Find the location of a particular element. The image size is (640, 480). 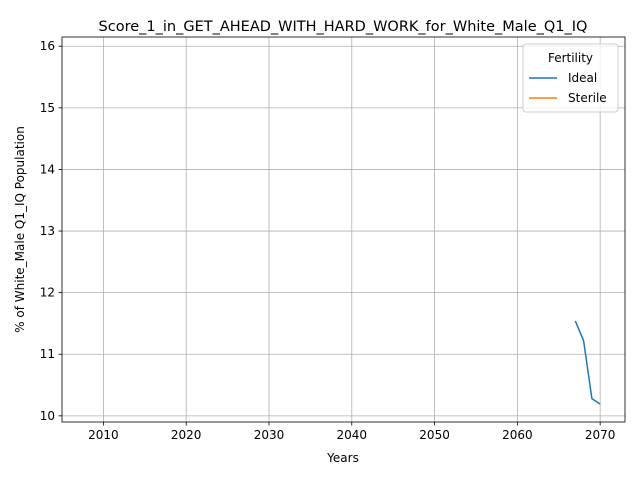

series-line-ideal is located at coordinates (587, 362).